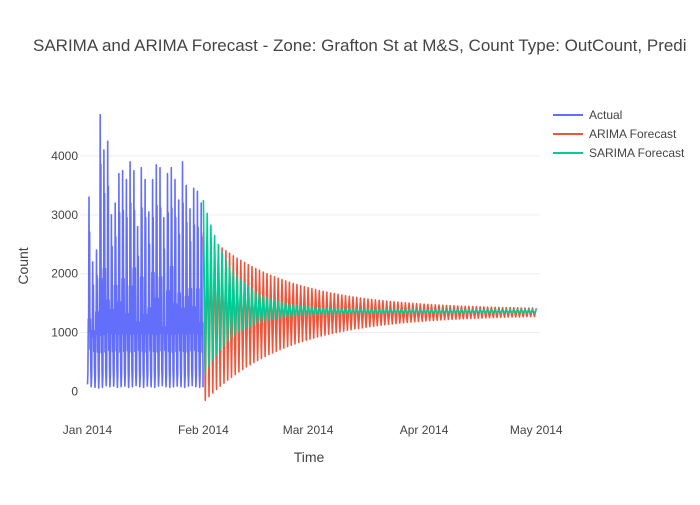 Image resolution: width=700 pixels, height=505 pixels. Describe the element at coordinates (536, 430) in the screenshot. I see `x-tick-label: May 2014` at that location.